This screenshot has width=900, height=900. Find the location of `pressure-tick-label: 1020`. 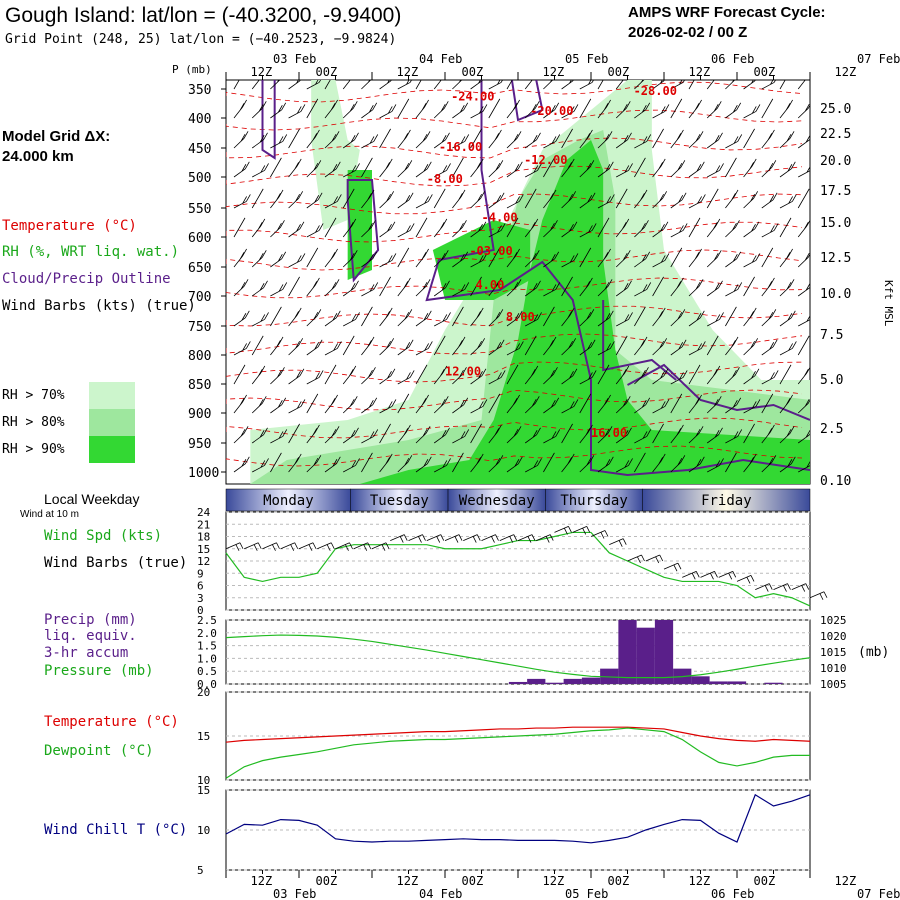

pressure-tick-label: 1020 is located at coordinates (833, 636).